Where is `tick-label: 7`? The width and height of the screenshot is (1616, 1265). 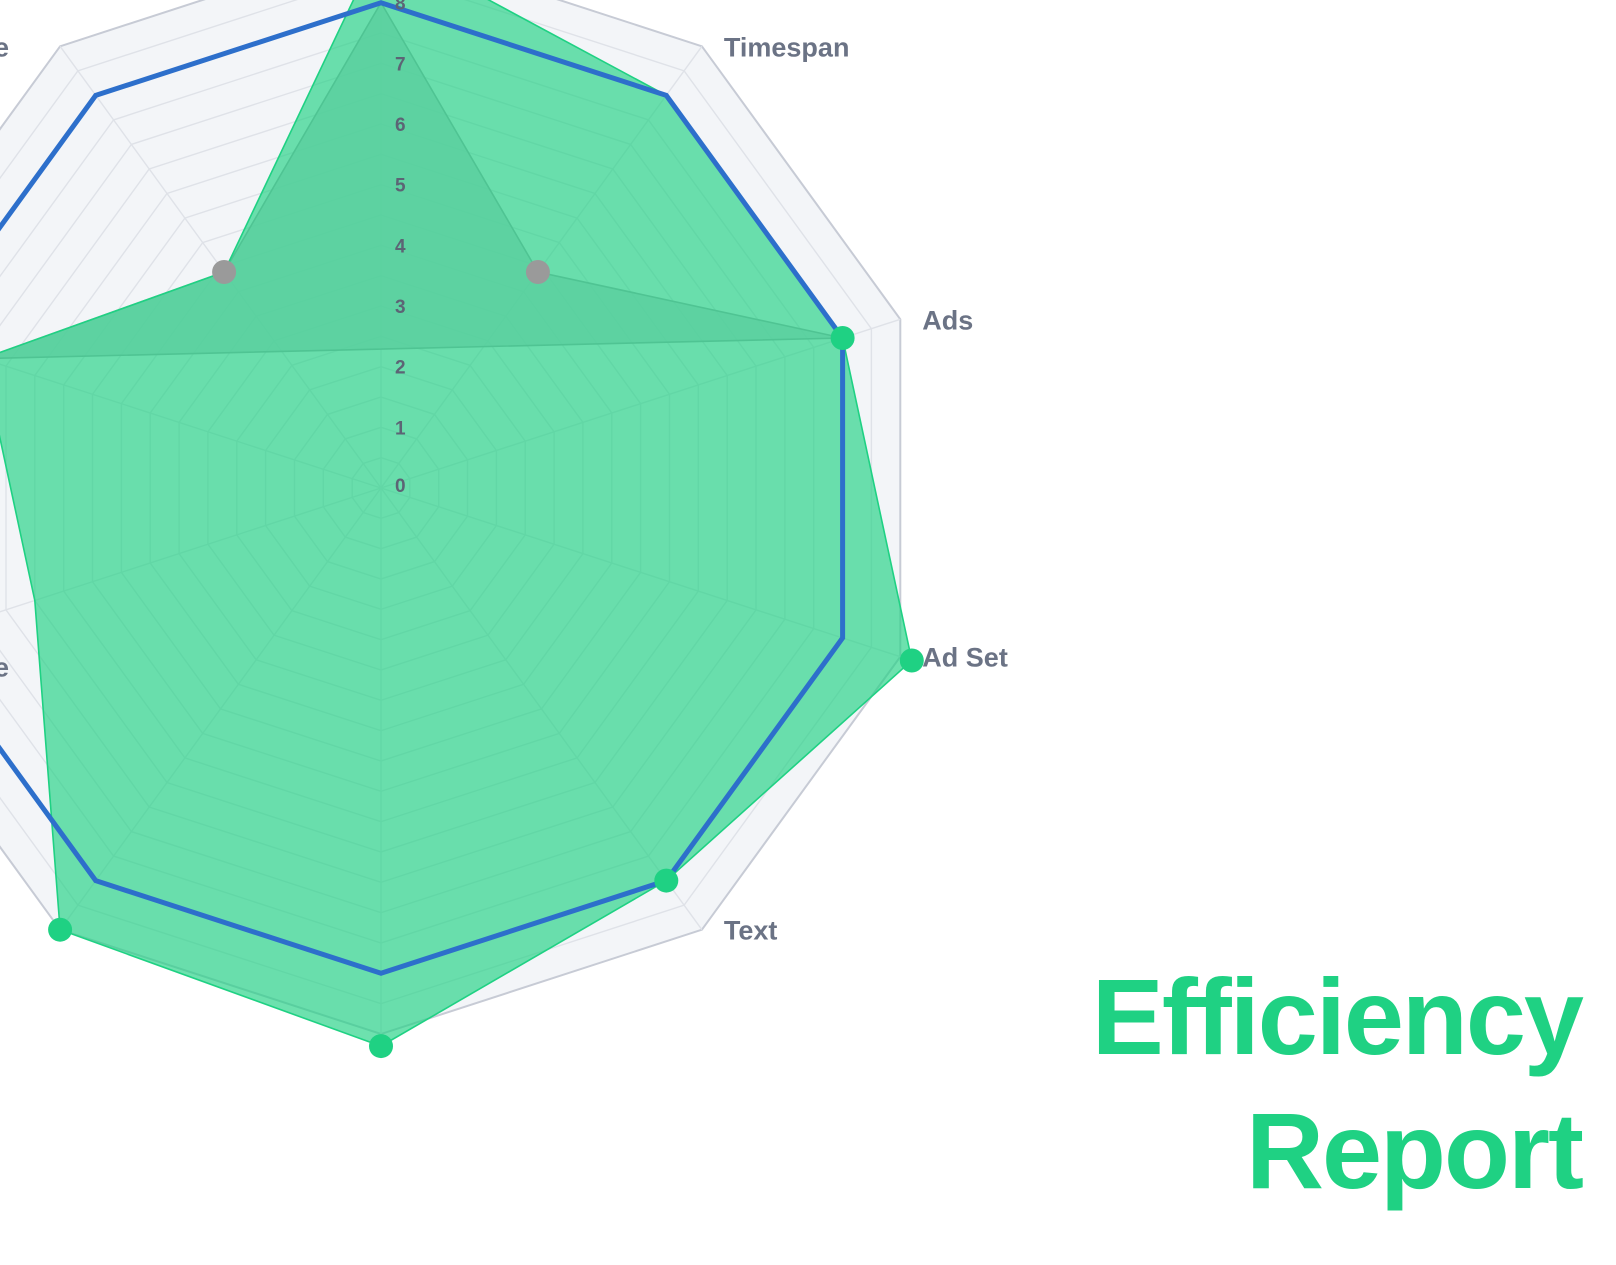
tick-label: 7 is located at coordinates (400, 64).